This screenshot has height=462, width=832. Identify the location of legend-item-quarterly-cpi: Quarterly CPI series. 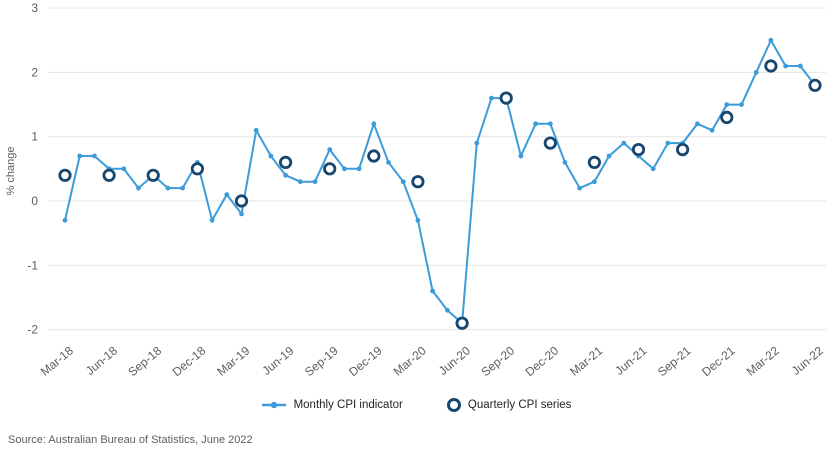
(509, 405).